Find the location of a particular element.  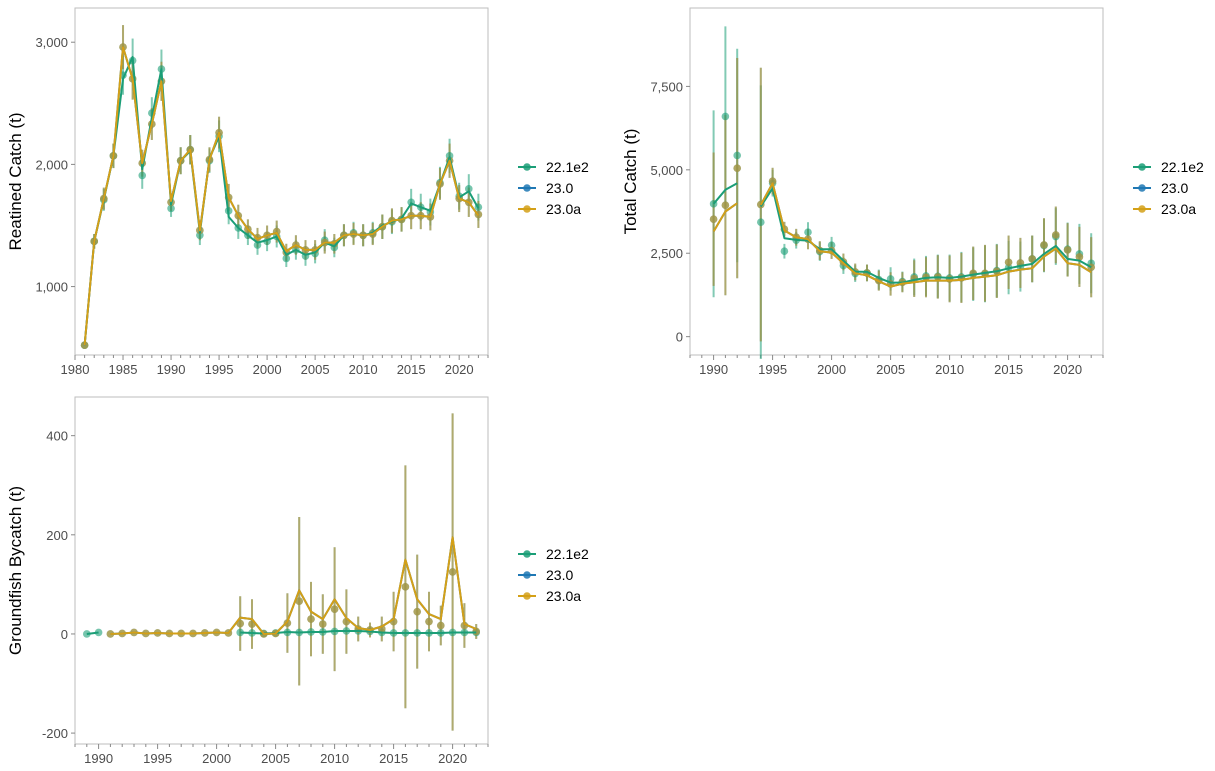

error-bars-23.0 is located at coordinates (358, 572).